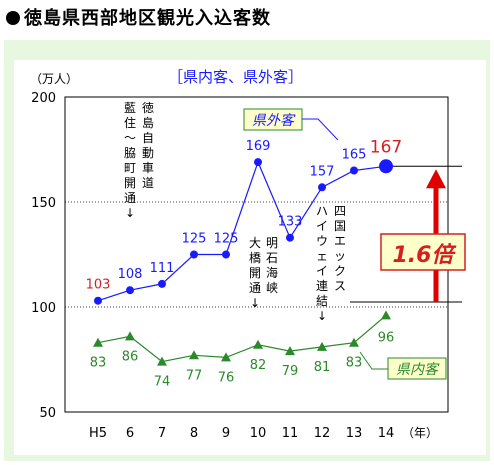 The height and width of the screenshot is (465, 494). What do you see at coordinates (290, 371) in the screenshot?
I see `data-label: 79` at bounding box center [290, 371].